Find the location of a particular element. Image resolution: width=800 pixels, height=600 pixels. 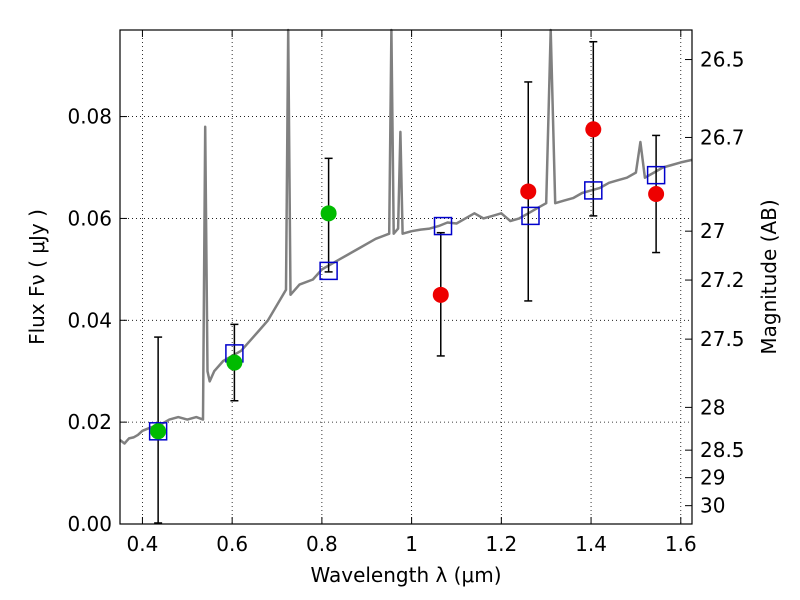

right-axis-tick-label: 26.7 is located at coordinates (722, 137).